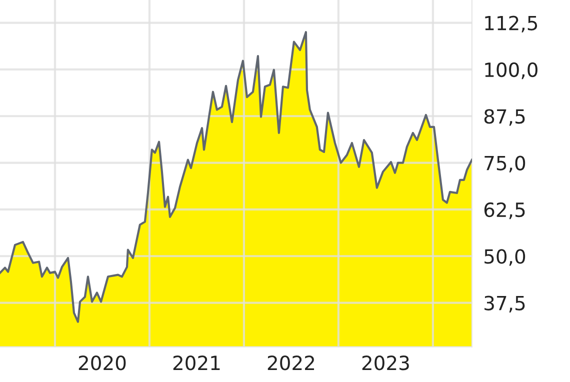 This screenshot has height=382, width=570. Describe the element at coordinates (504, 117) in the screenshot. I see `y-tick-label: 87,5` at that location.